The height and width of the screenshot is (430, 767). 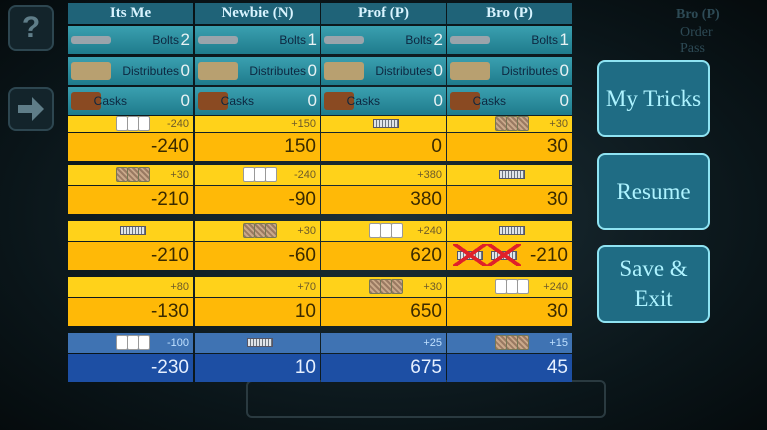 I want to click on running-total: 650, so click(x=426, y=311).